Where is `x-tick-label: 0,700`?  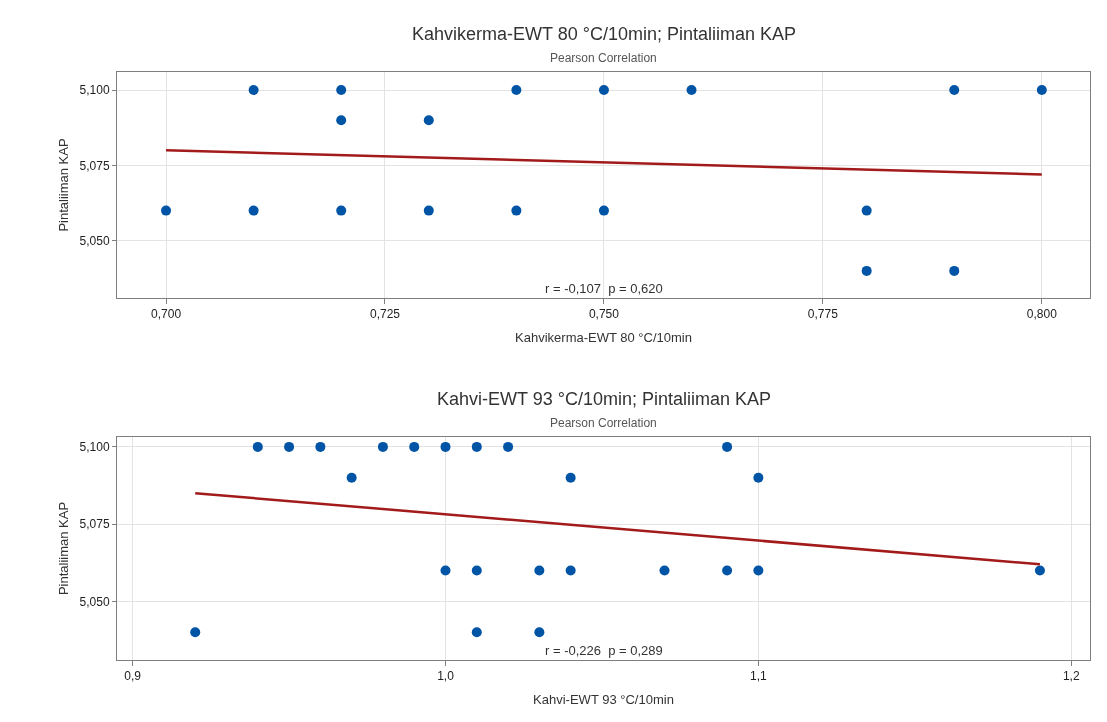 x-tick-label: 0,700 is located at coordinates (166, 314).